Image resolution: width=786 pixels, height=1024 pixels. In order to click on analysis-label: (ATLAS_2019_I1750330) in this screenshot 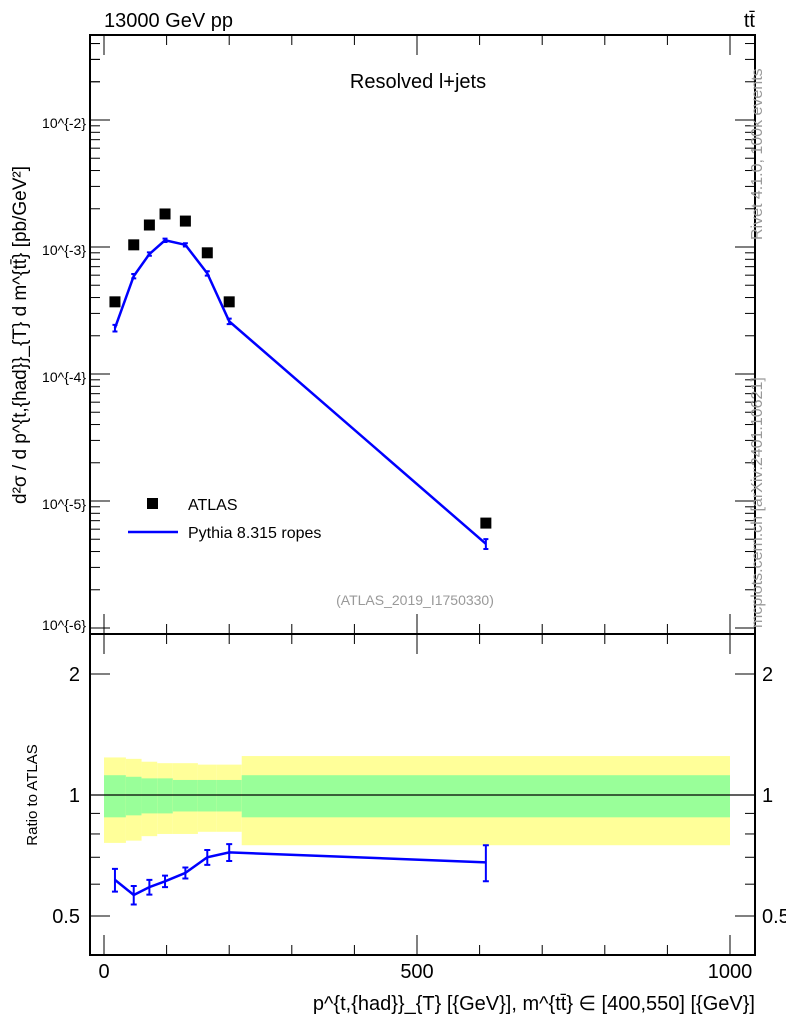, I will do `click(415, 600)`.